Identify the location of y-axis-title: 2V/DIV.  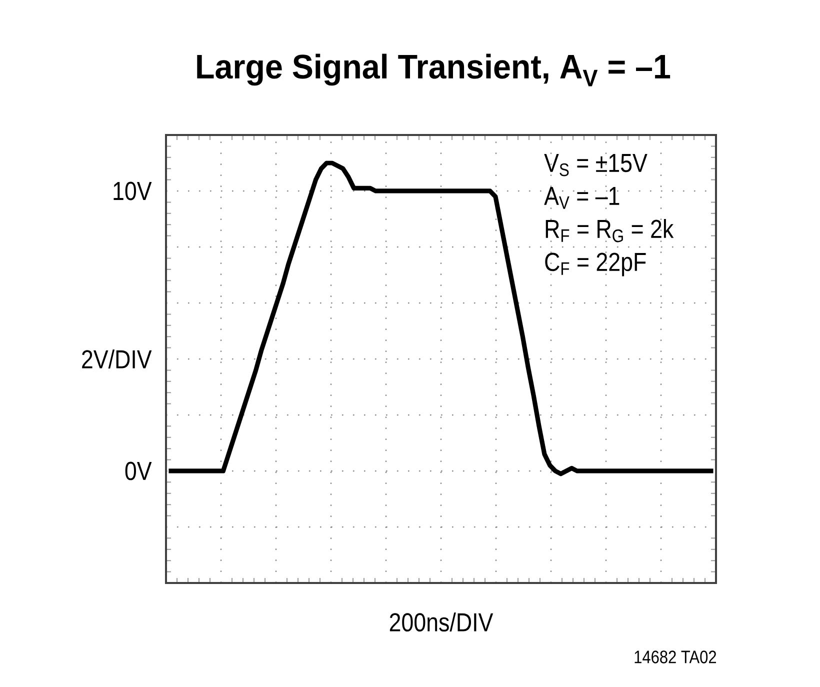
(117, 359).